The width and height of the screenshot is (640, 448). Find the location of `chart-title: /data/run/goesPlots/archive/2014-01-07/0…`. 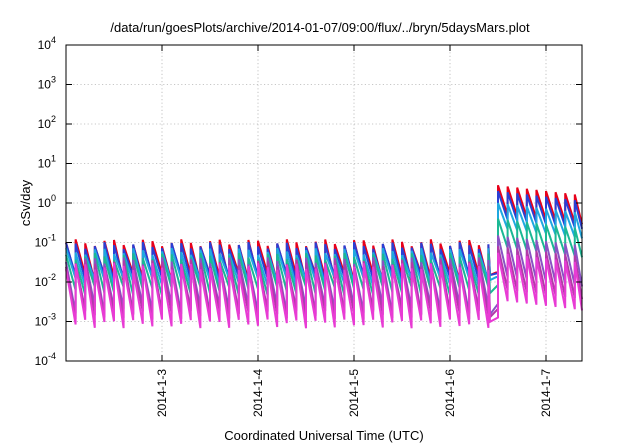

chart-title: /data/run/goesPlots/archive/2014-01-07/0… is located at coordinates (320, 27).